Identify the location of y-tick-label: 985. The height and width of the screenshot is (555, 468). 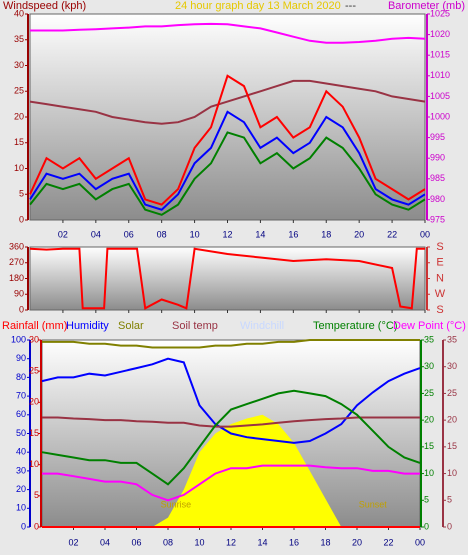
(437, 178).